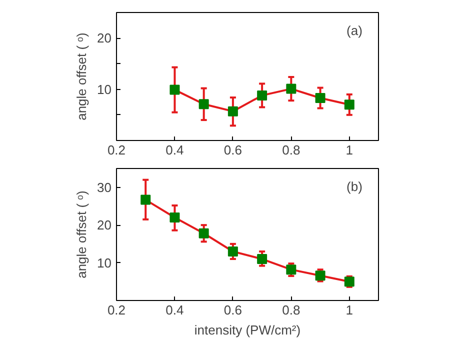 Image resolution: width=474 pixels, height=346 pixels. I want to click on annotation: (b), so click(354, 186).